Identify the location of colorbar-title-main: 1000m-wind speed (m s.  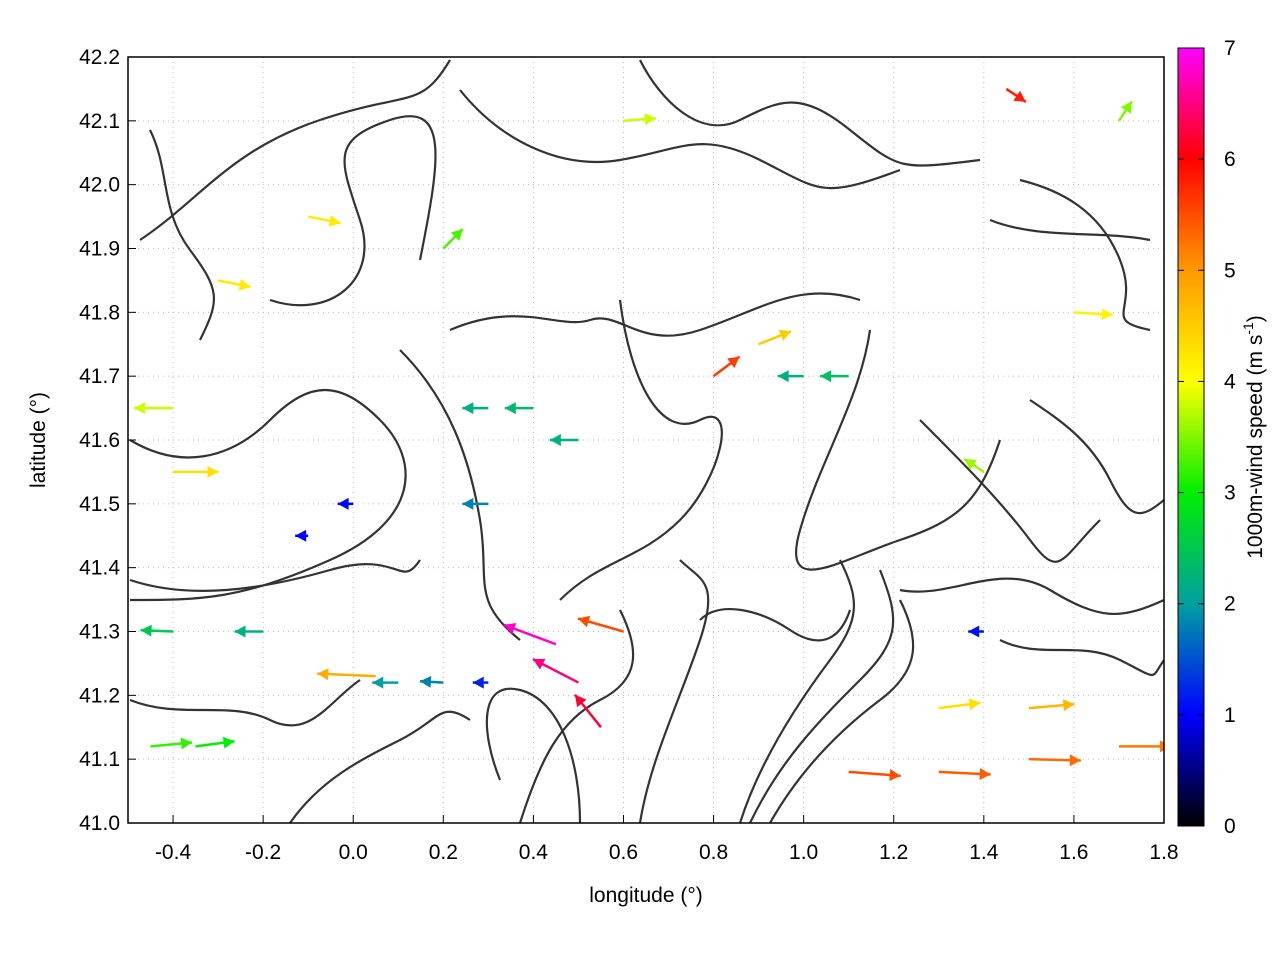
(1255, 447).